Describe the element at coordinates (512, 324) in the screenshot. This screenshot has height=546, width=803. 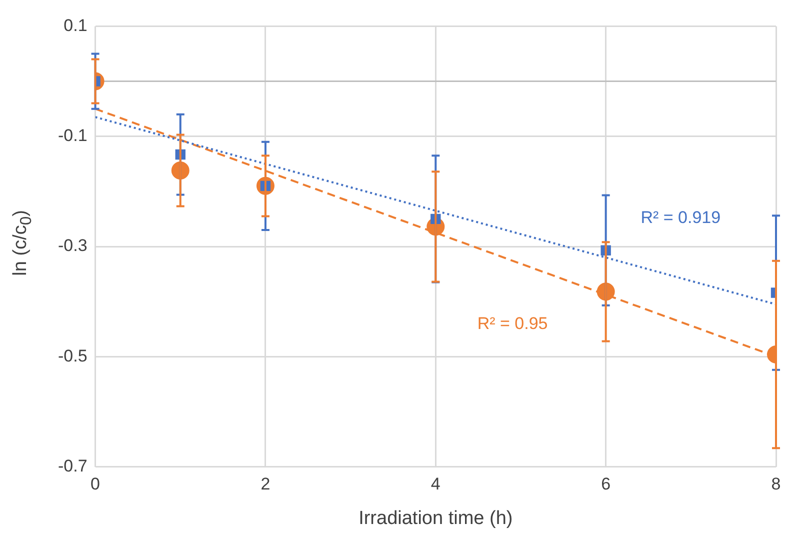
I see `annotation: R² = 0.95` at that location.